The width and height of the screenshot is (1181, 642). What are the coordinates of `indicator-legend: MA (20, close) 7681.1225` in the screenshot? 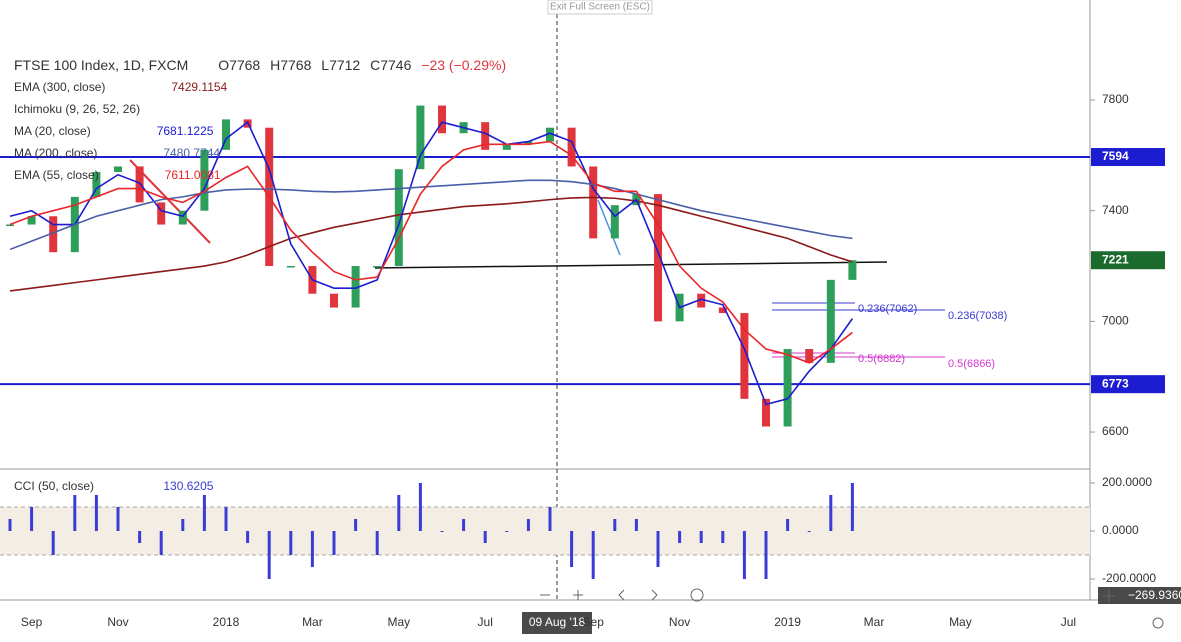 It's located at (116, 131).